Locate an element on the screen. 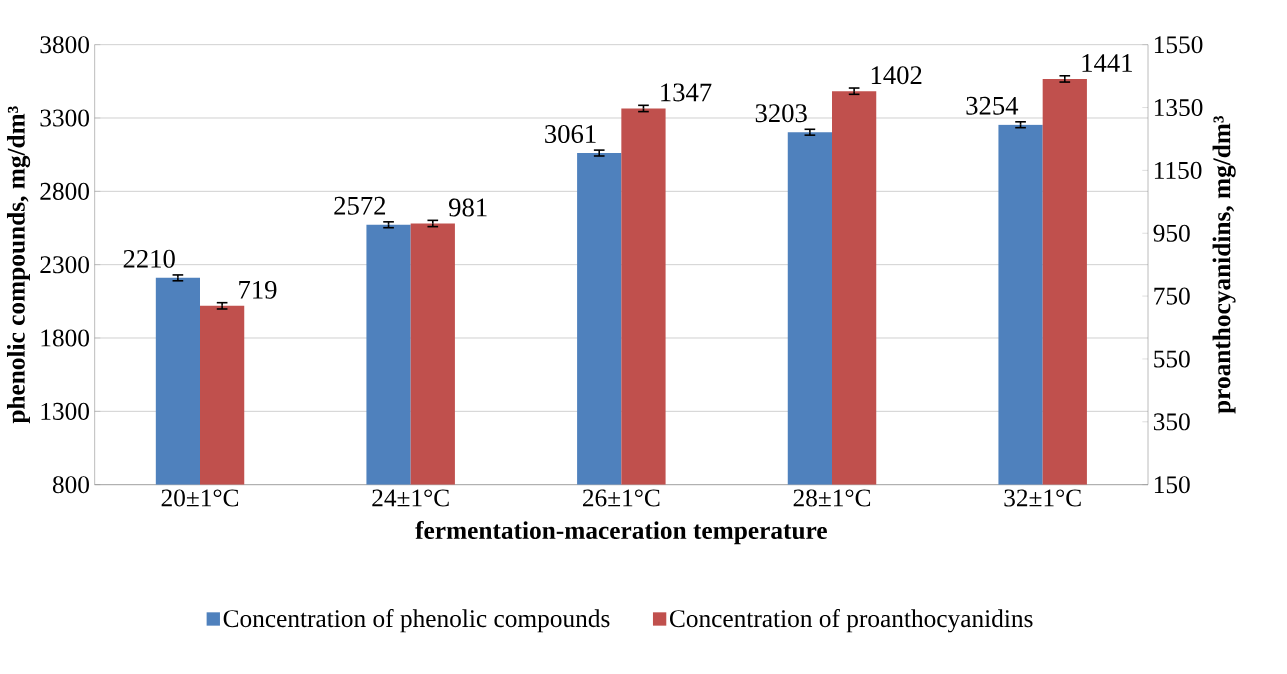 Image resolution: width=1287 pixels, height=674 pixels. data-label: 3203 is located at coordinates (781, 113).